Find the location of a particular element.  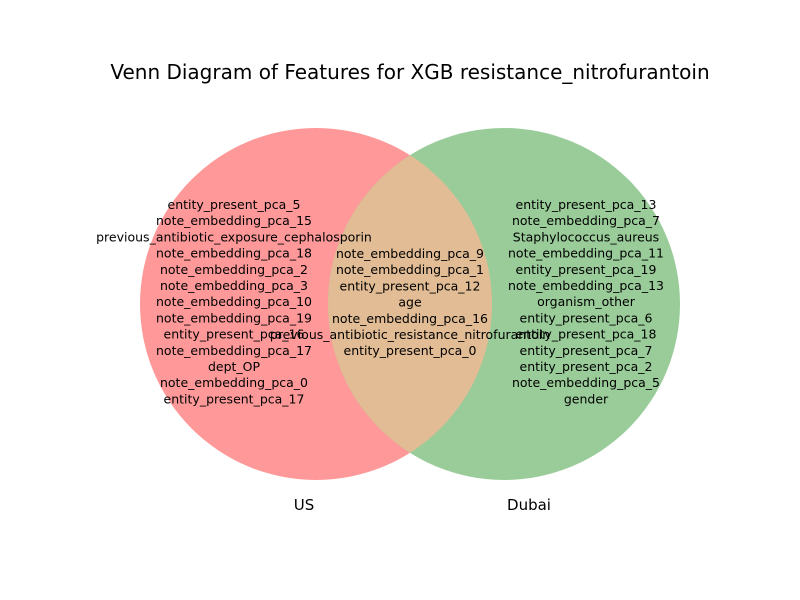

dubai-only-item: Staphylococcus_aureus is located at coordinates (586, 236).